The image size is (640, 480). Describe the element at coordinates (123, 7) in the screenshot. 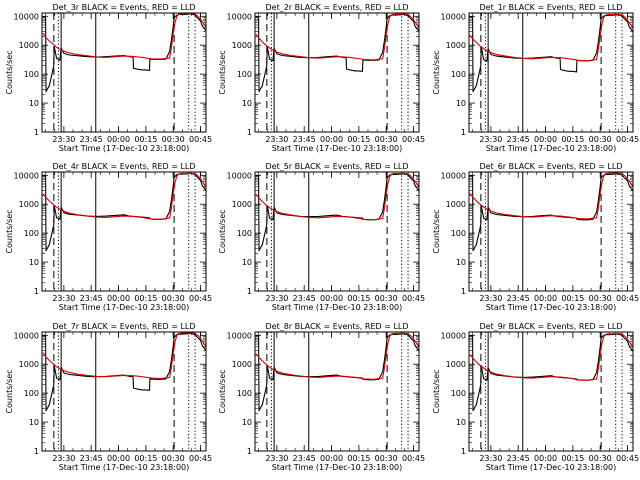

I see `panel-title: Det_3r BLACK = Events, RED = LLD` at that location.